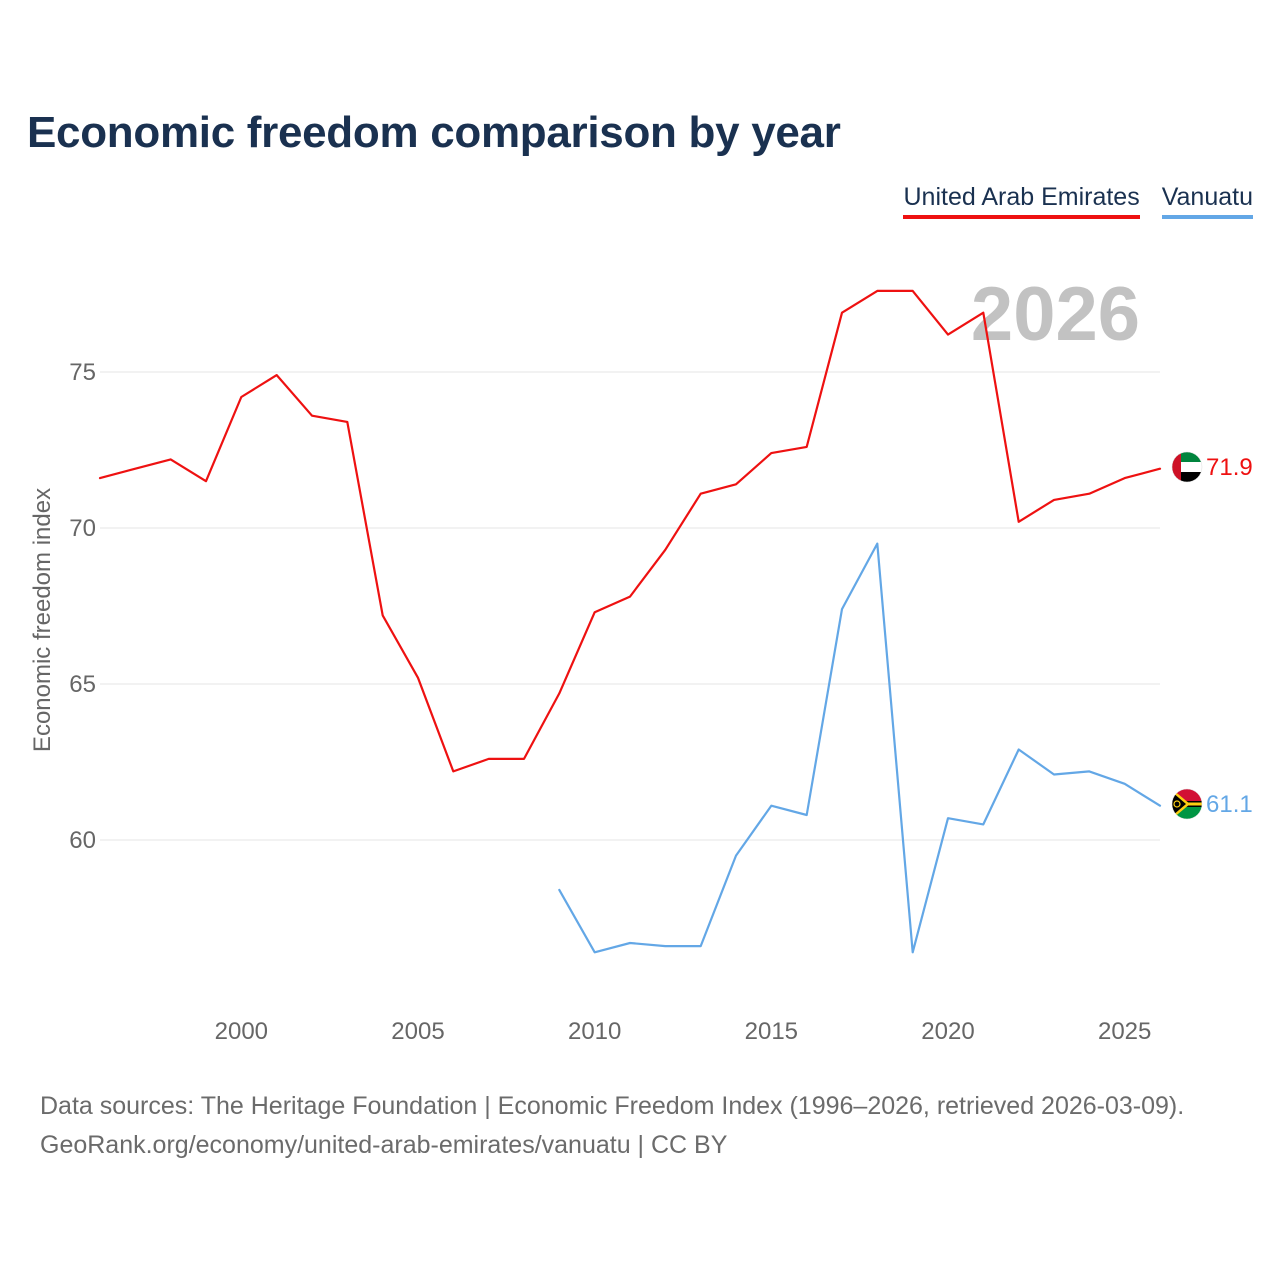  Describe the element at coordinates (683, 1031) in the screenshot. I see `x-axis-ticks: 2000 2005 2010 2015 2020 2025` at that location.